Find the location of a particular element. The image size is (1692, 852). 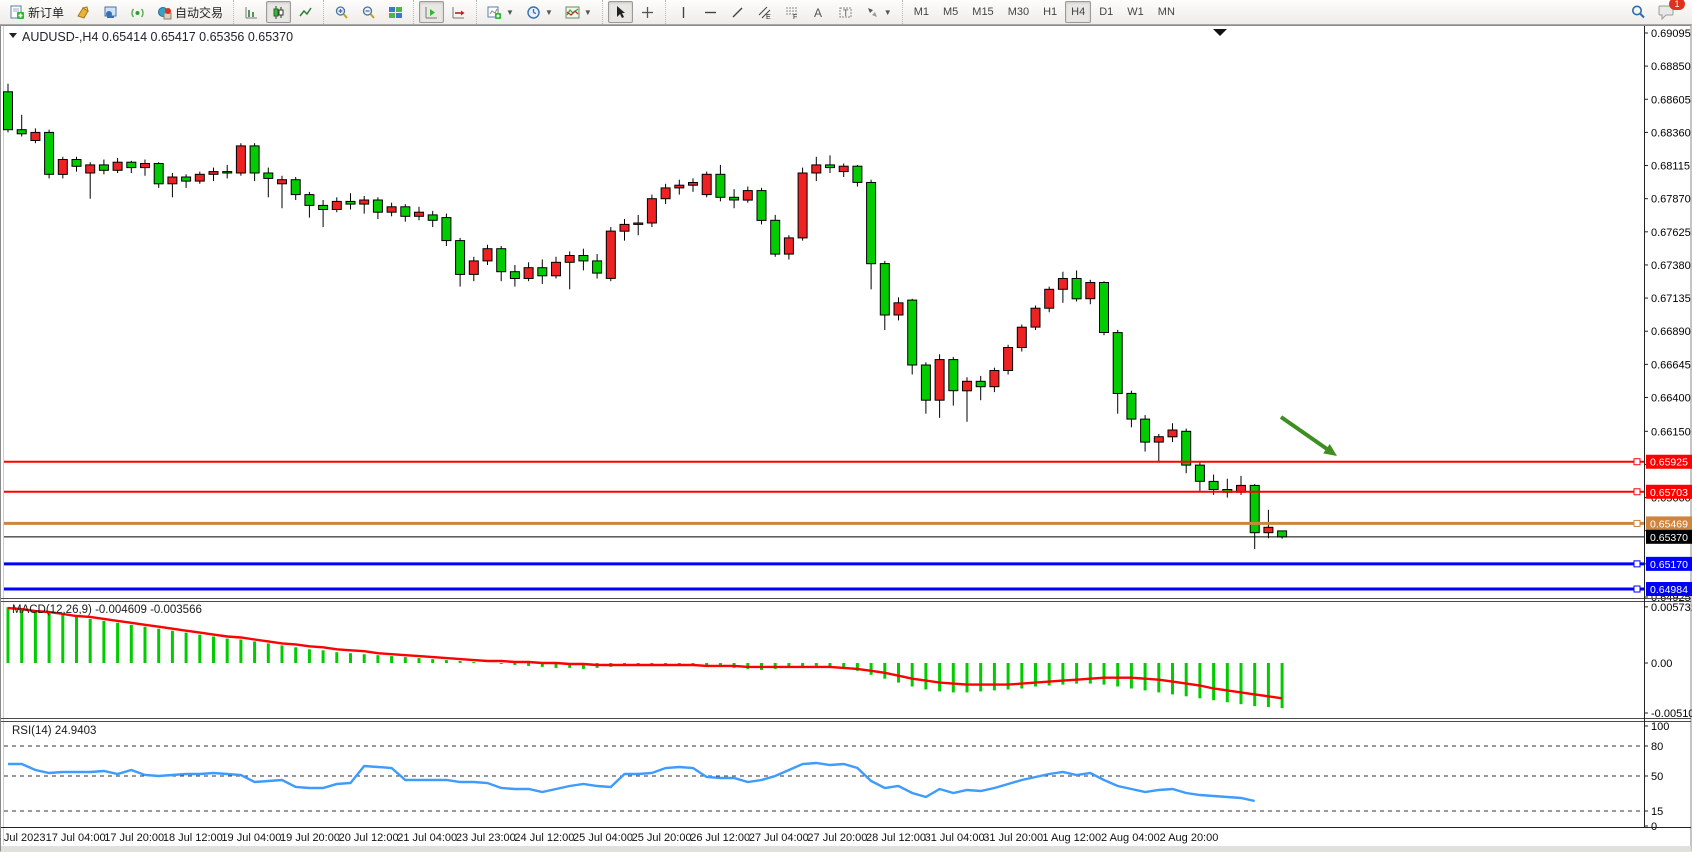

timeframe-m30-button: M30 is located at coordinates (1018, 12).